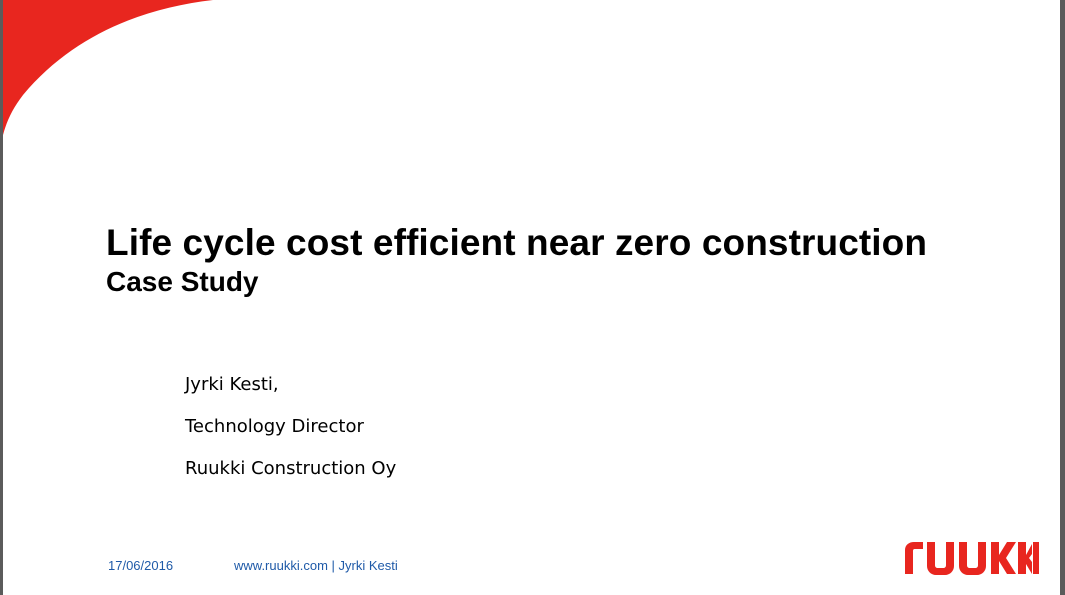  I want to click on presenter-company: Ruukki Construction Oy, so click(291, 468).